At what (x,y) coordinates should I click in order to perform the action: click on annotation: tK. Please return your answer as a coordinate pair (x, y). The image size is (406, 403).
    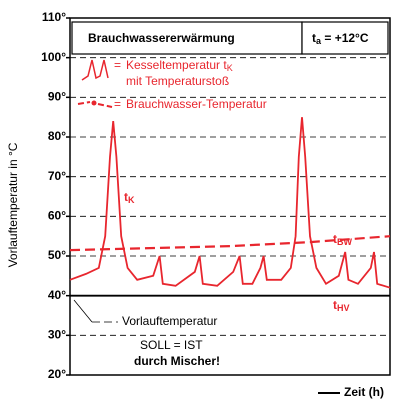
    Looking at the image, I should click on (129, 197).